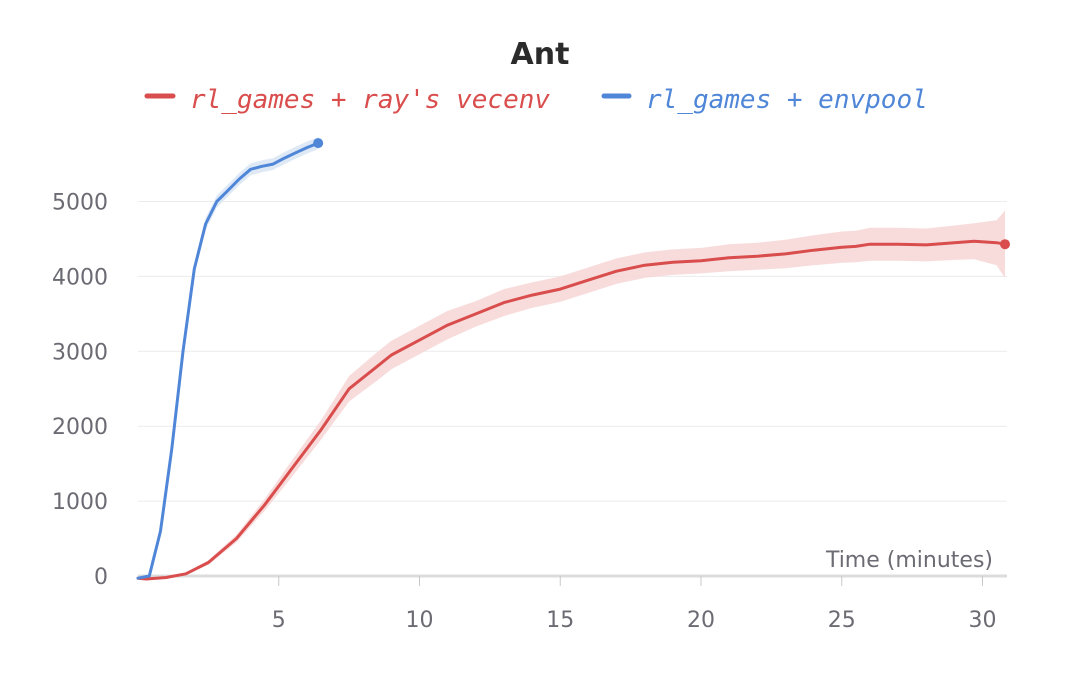  Describe the element at coordinates (572, 603) in the screenshot. I see `x-axis: 5 10 15 20 25 30` at that location.